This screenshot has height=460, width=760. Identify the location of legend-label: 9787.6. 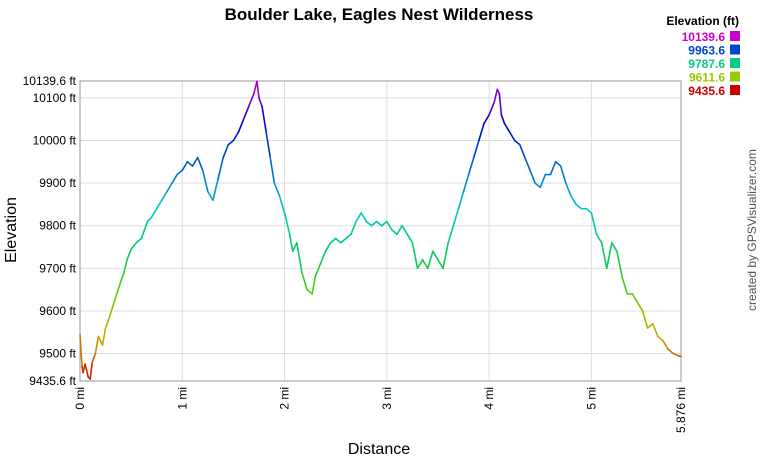
(706, 64).